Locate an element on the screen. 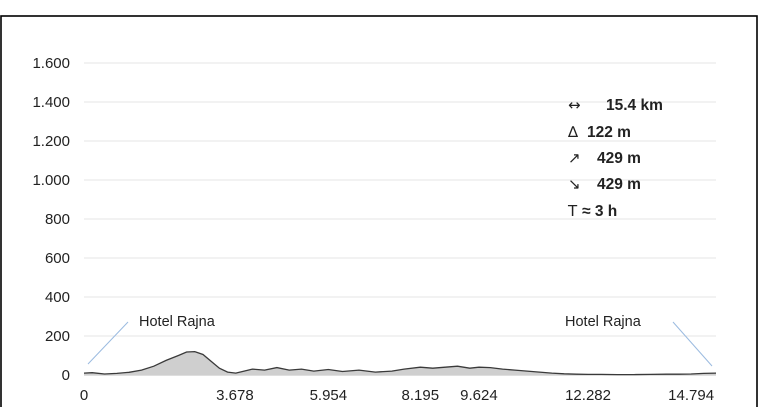 This screenshot has width=758, height=407. y-tick-label: 800 is located at coordinates (57, 219).